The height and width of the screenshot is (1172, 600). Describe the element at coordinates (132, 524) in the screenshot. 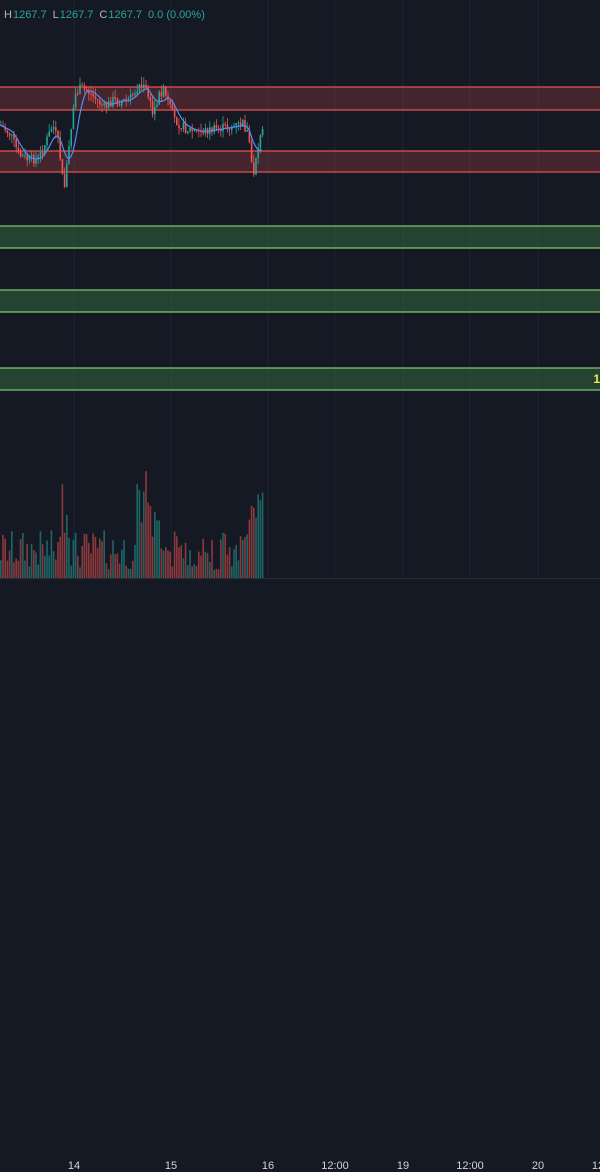

I see `volume-layer` at that location.